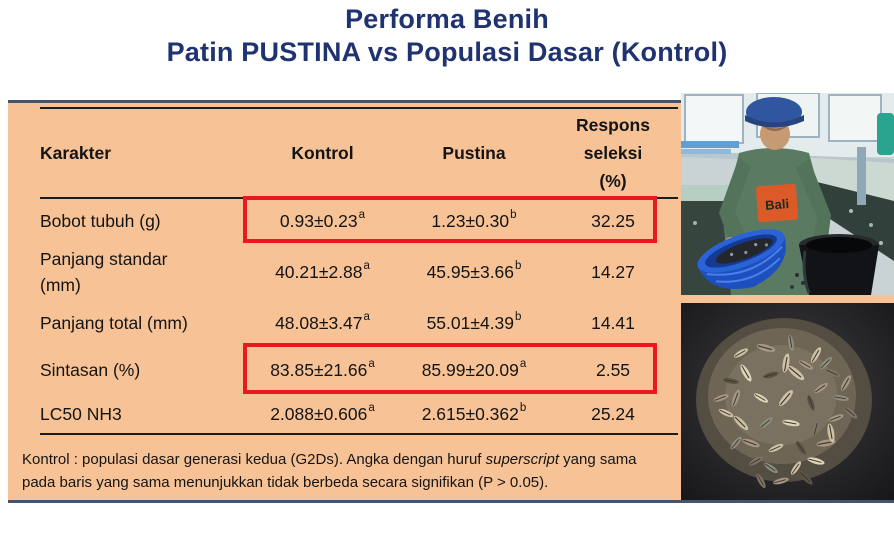 This screenshot has height=536, width=894. I want to click on cell-pstandar-kontrol: 40.21±2.88 a, so click(322, 272).